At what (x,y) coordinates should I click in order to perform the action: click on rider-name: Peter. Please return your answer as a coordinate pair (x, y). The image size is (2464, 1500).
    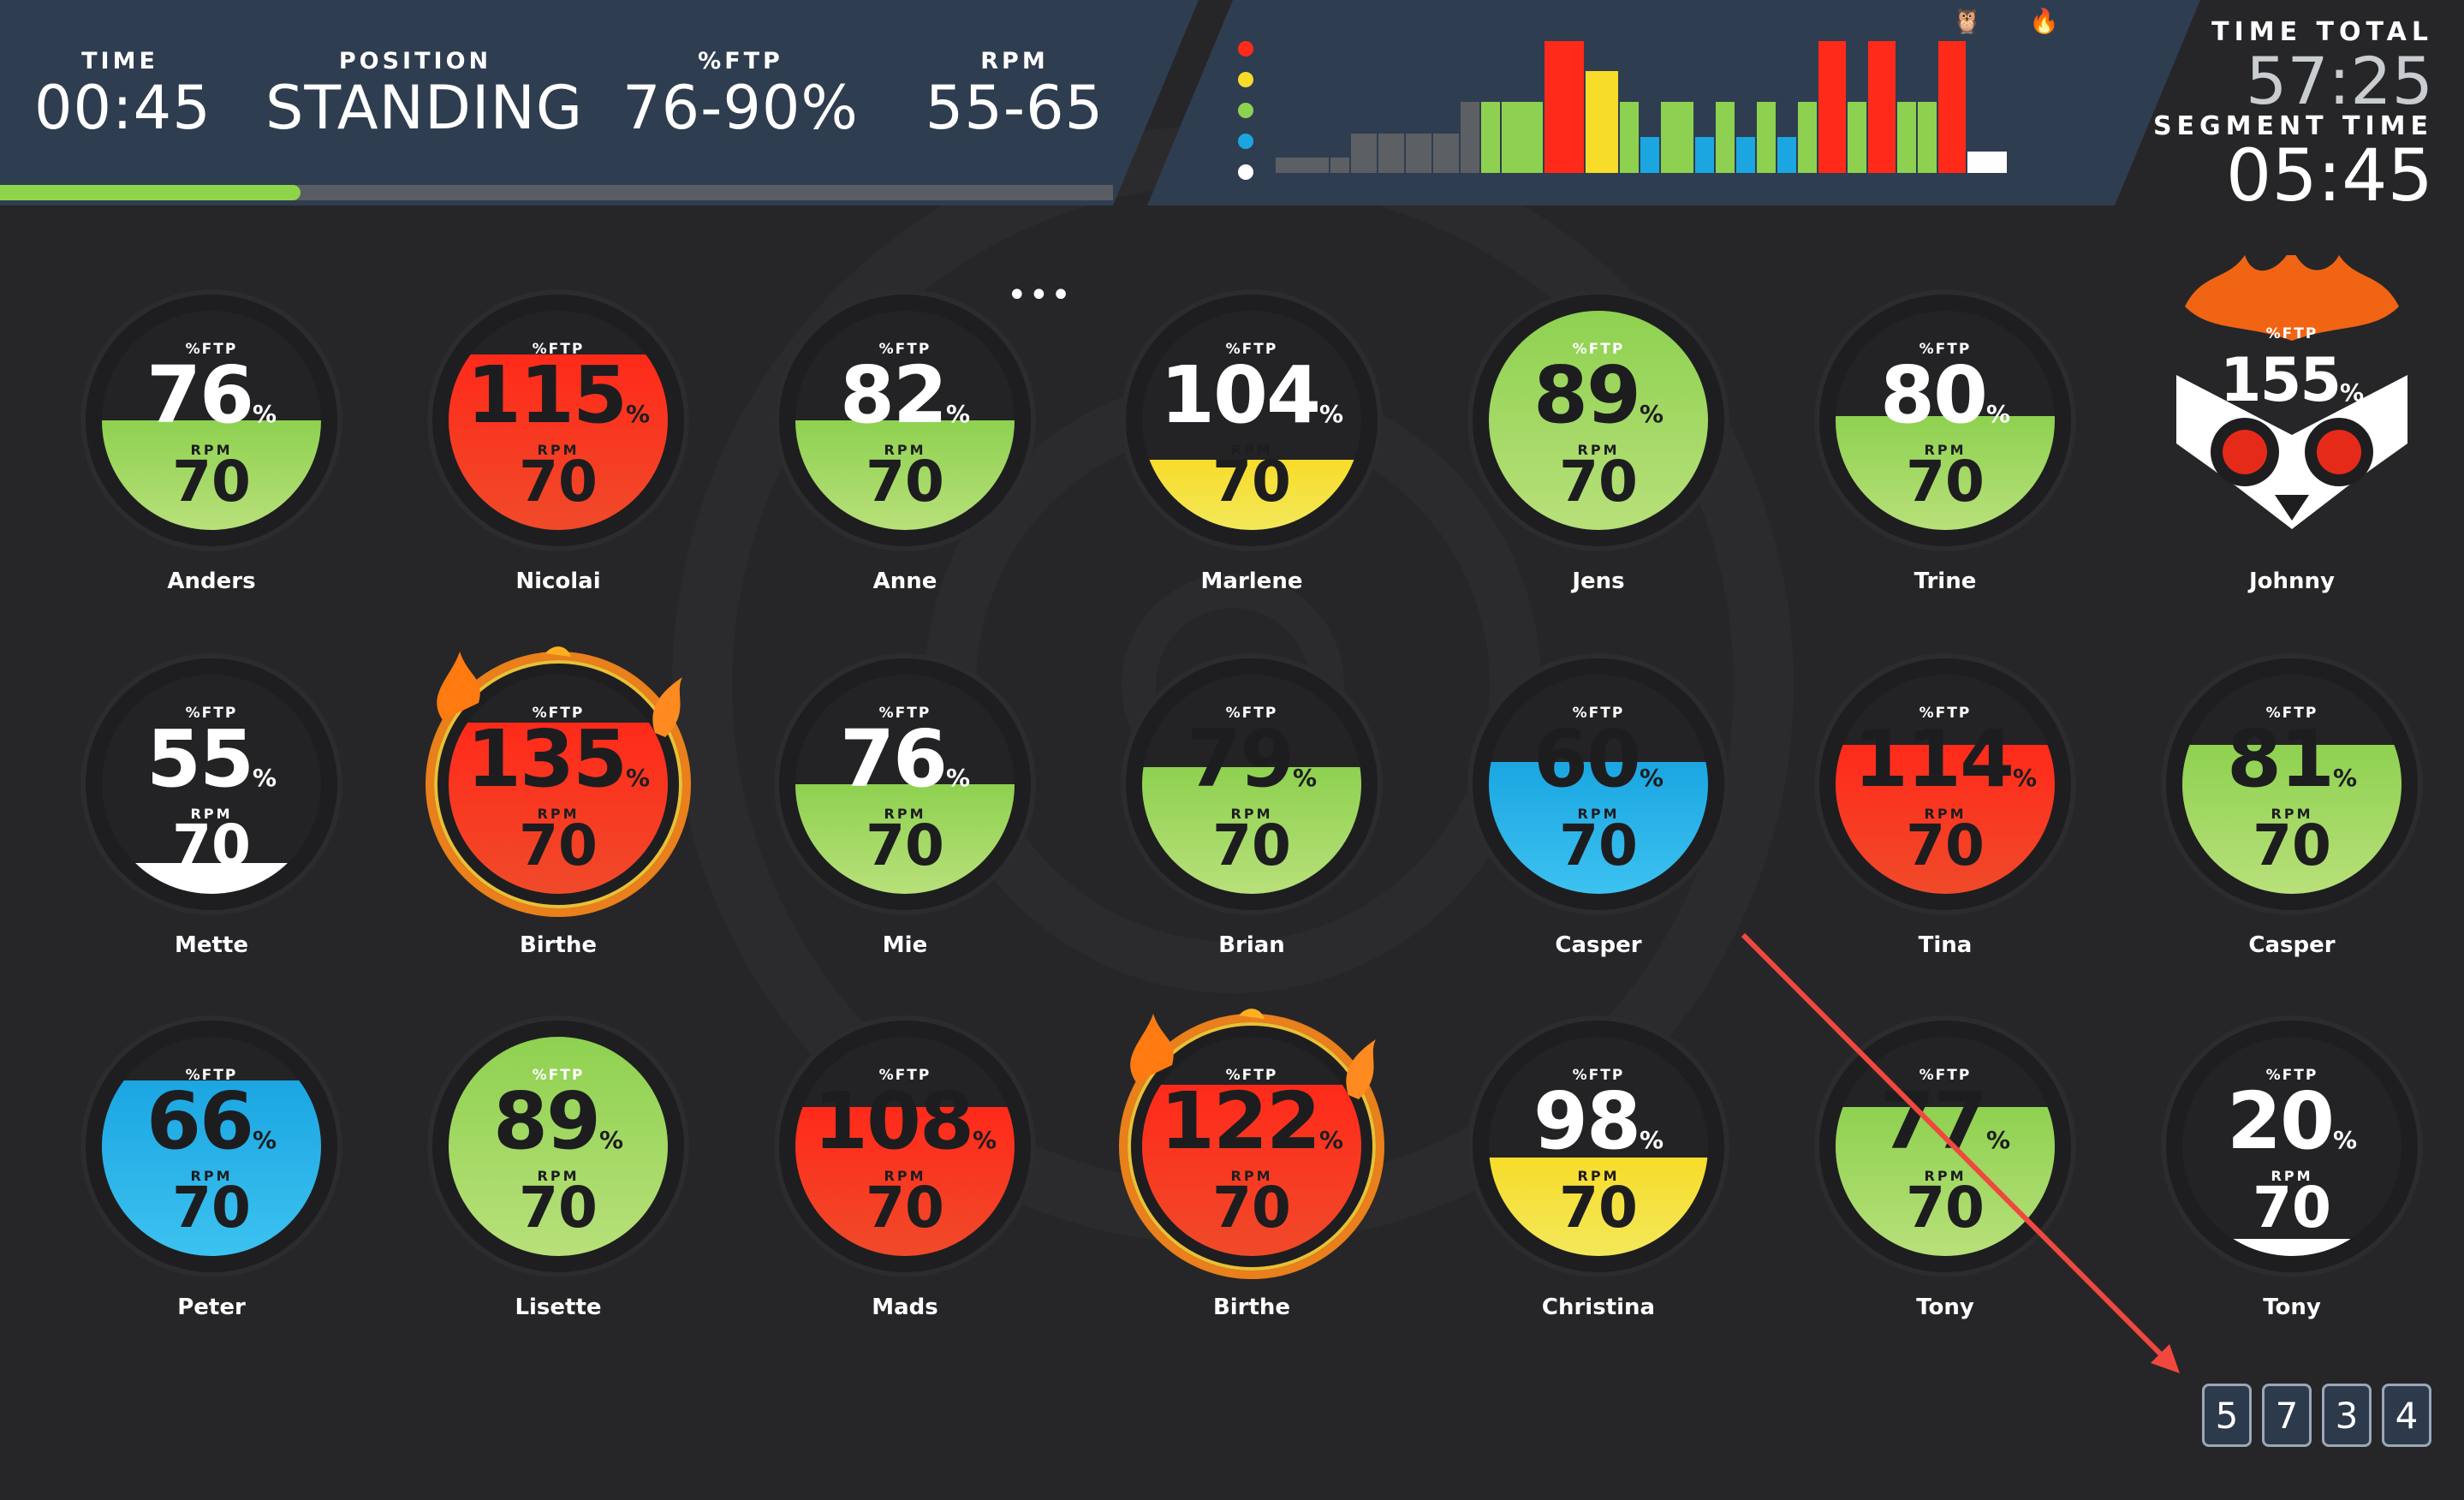
    Looking at the image, I should click on (211, 1307).